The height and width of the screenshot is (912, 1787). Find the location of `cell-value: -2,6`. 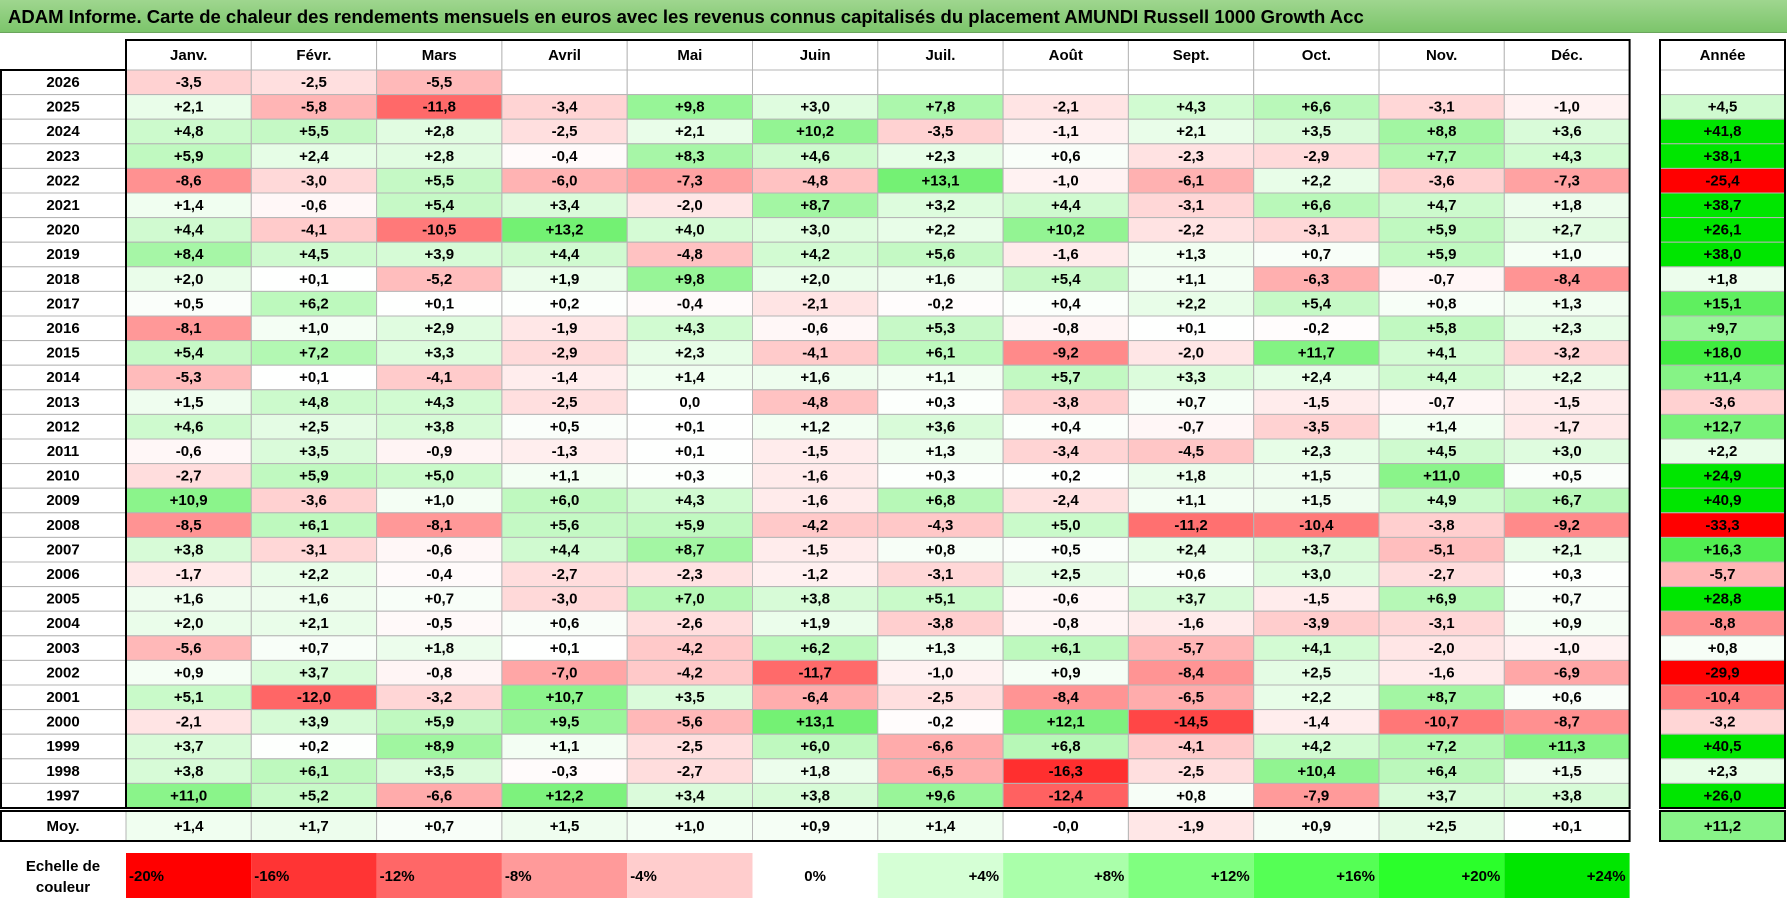

cell-value: -2,6 is located at coordinates (690, 623).